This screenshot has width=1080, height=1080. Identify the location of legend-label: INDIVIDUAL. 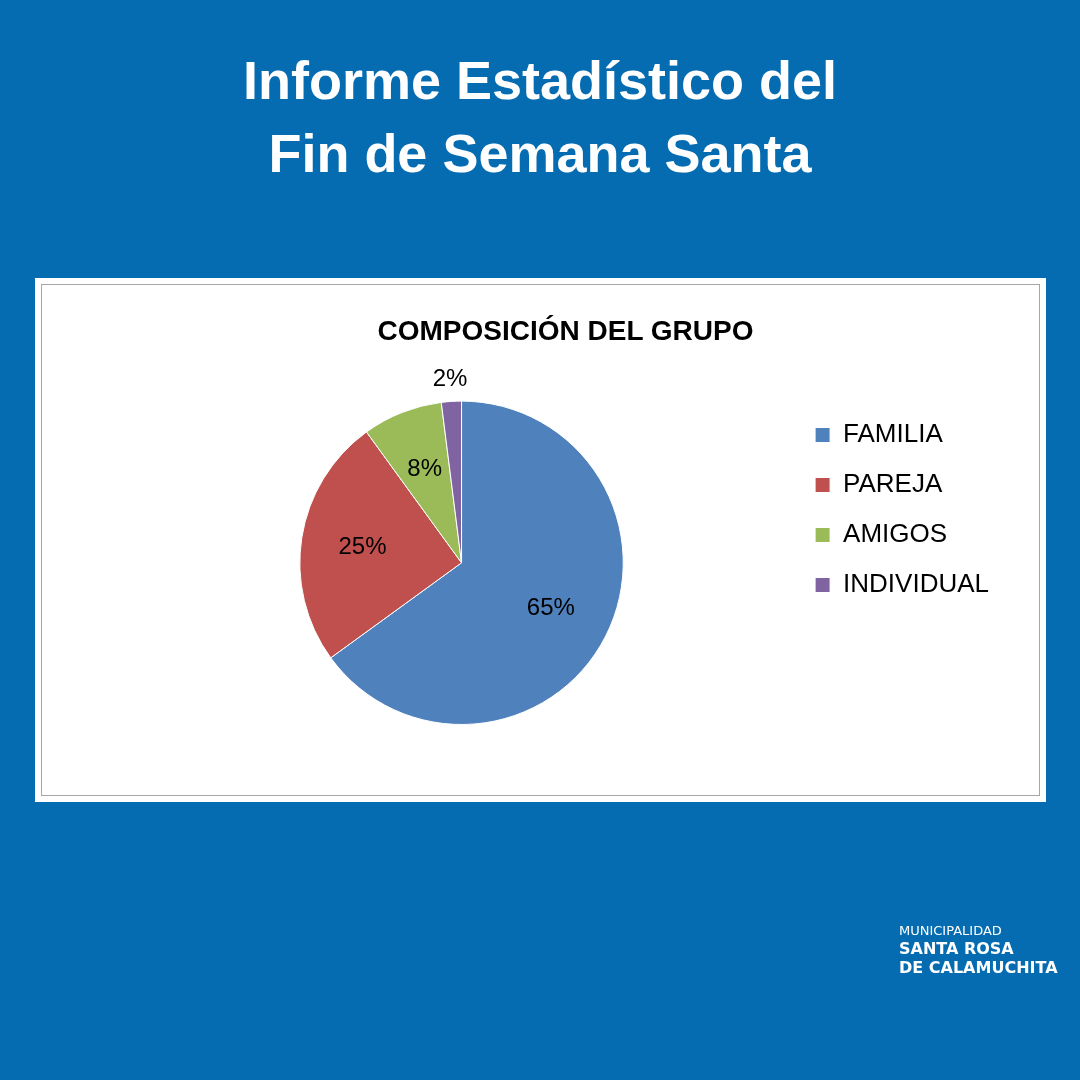
(916, 583).